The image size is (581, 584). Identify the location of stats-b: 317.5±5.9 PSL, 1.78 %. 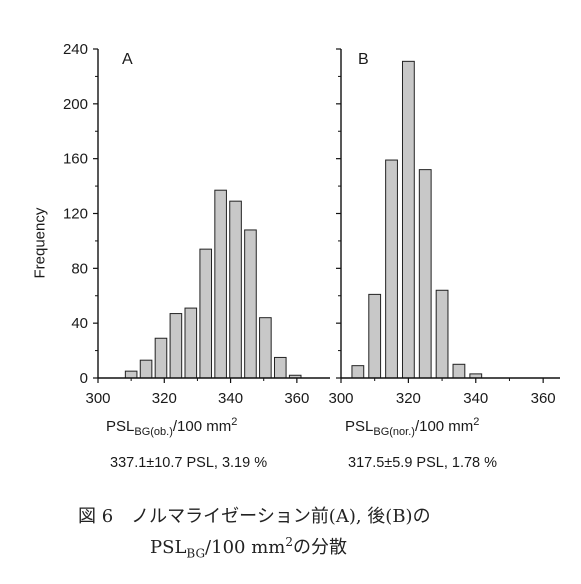
(423, 463).